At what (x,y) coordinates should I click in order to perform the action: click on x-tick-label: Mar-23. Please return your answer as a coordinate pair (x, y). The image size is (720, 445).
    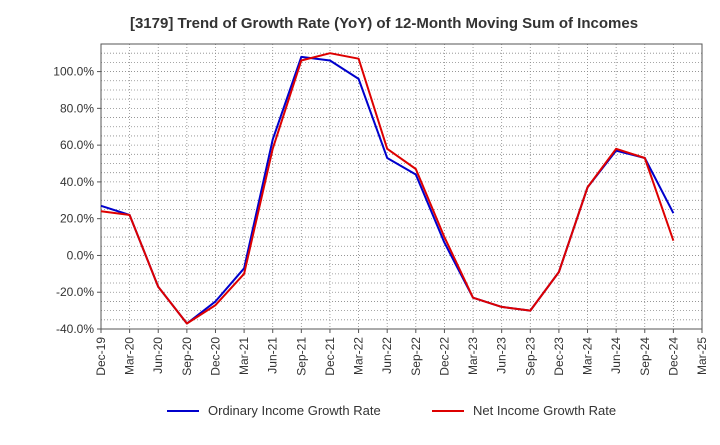
    Looking at the image, I should click on (473, 356).